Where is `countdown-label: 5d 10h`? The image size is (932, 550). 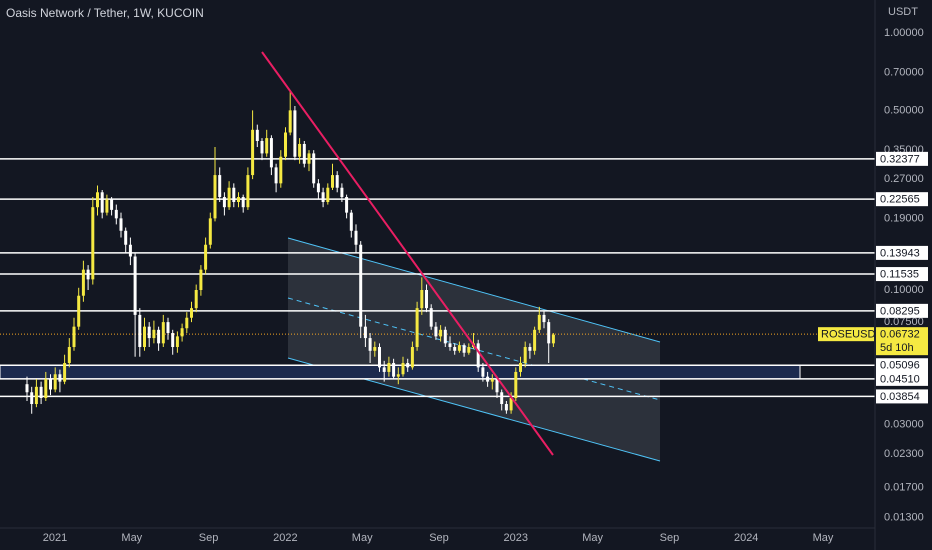
countdown-label: 5d 10h is located at coordinates (897, 348).